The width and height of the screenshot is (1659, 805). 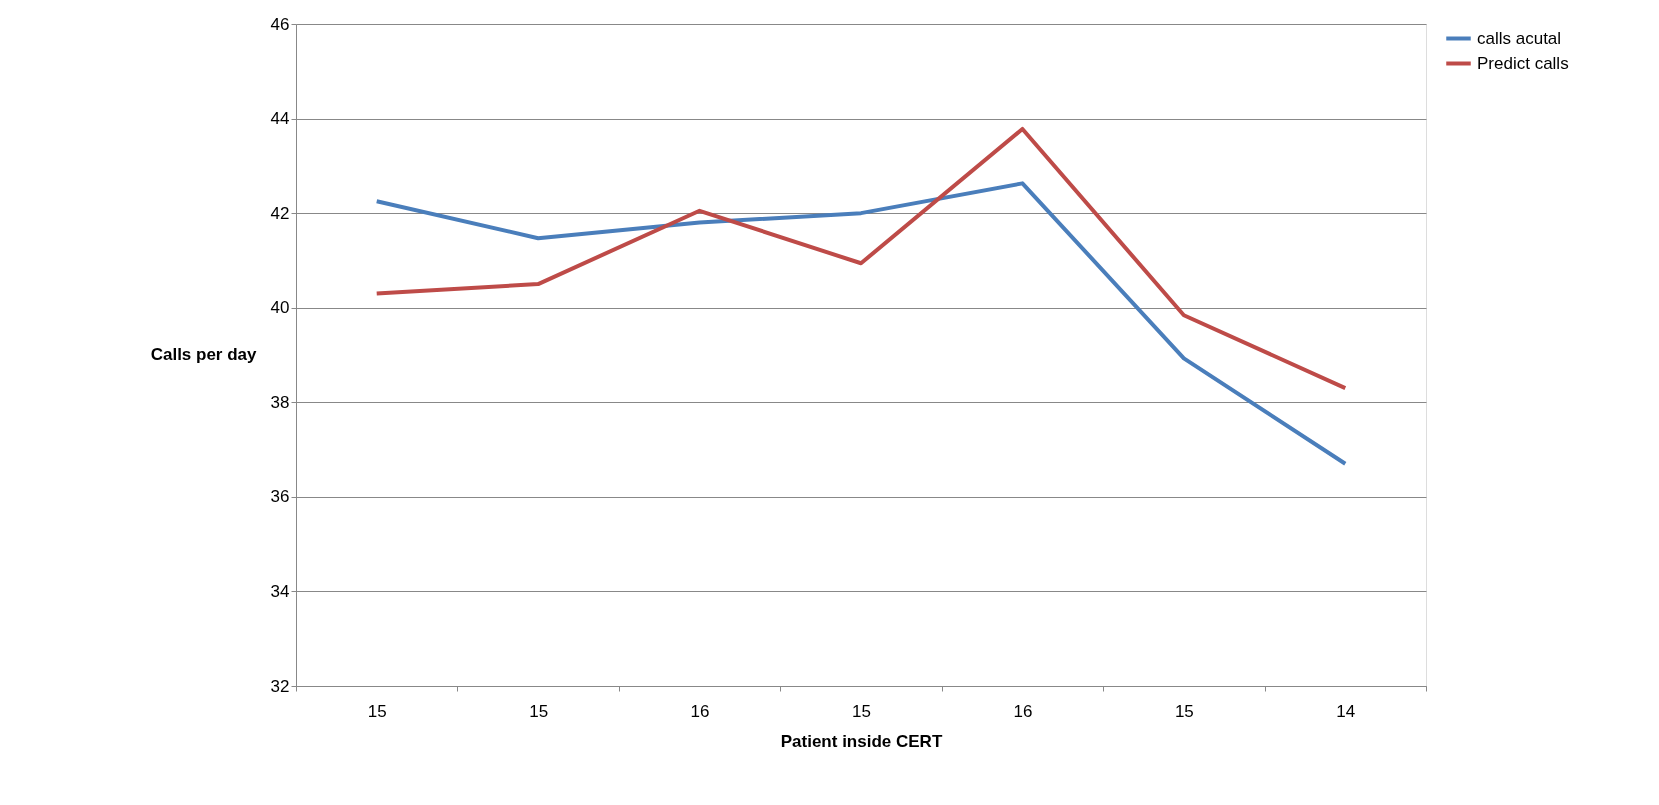 I want to click on y-tick-label: 34, so click(x=280, y=591).